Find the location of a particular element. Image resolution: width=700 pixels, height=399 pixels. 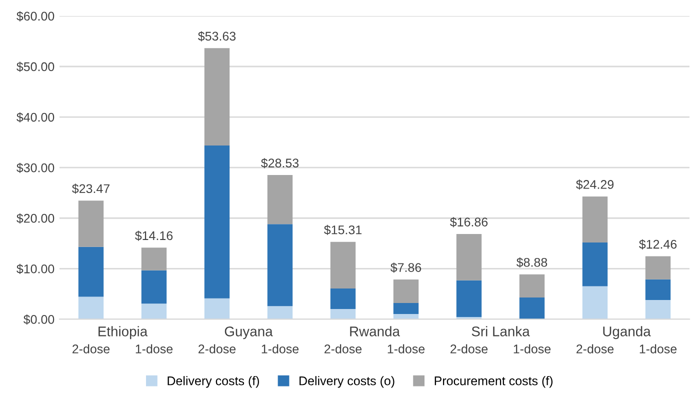

y-tick-label: $50.00 is located at coordinates (35, 67).